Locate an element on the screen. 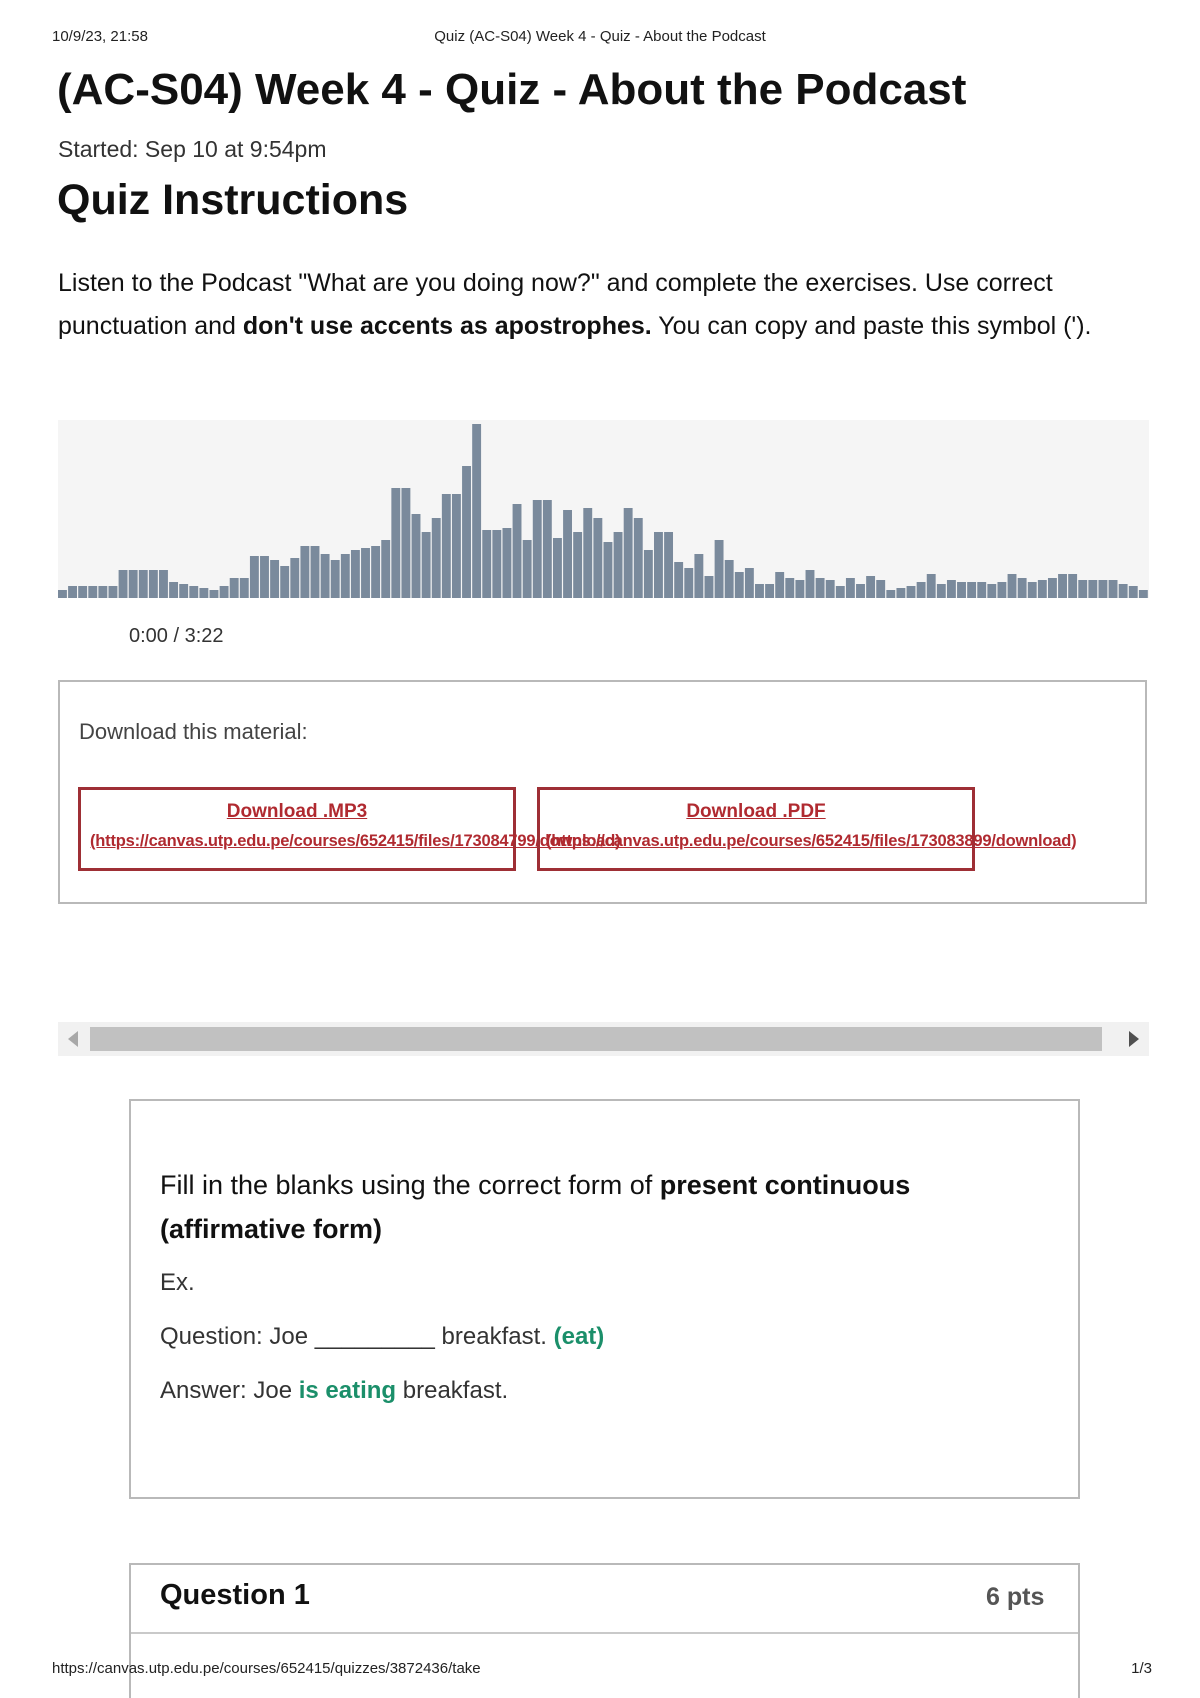 This screenshot has height=1698, width=1200. horizontal-scrollbar is located at coordinates (603, 1039).